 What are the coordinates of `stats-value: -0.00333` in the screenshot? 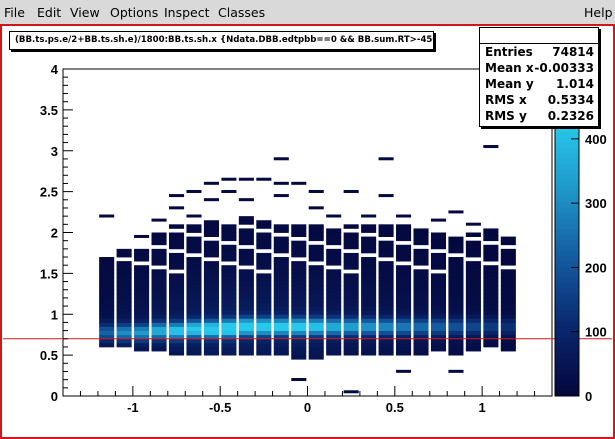 It's located at (564, 68).